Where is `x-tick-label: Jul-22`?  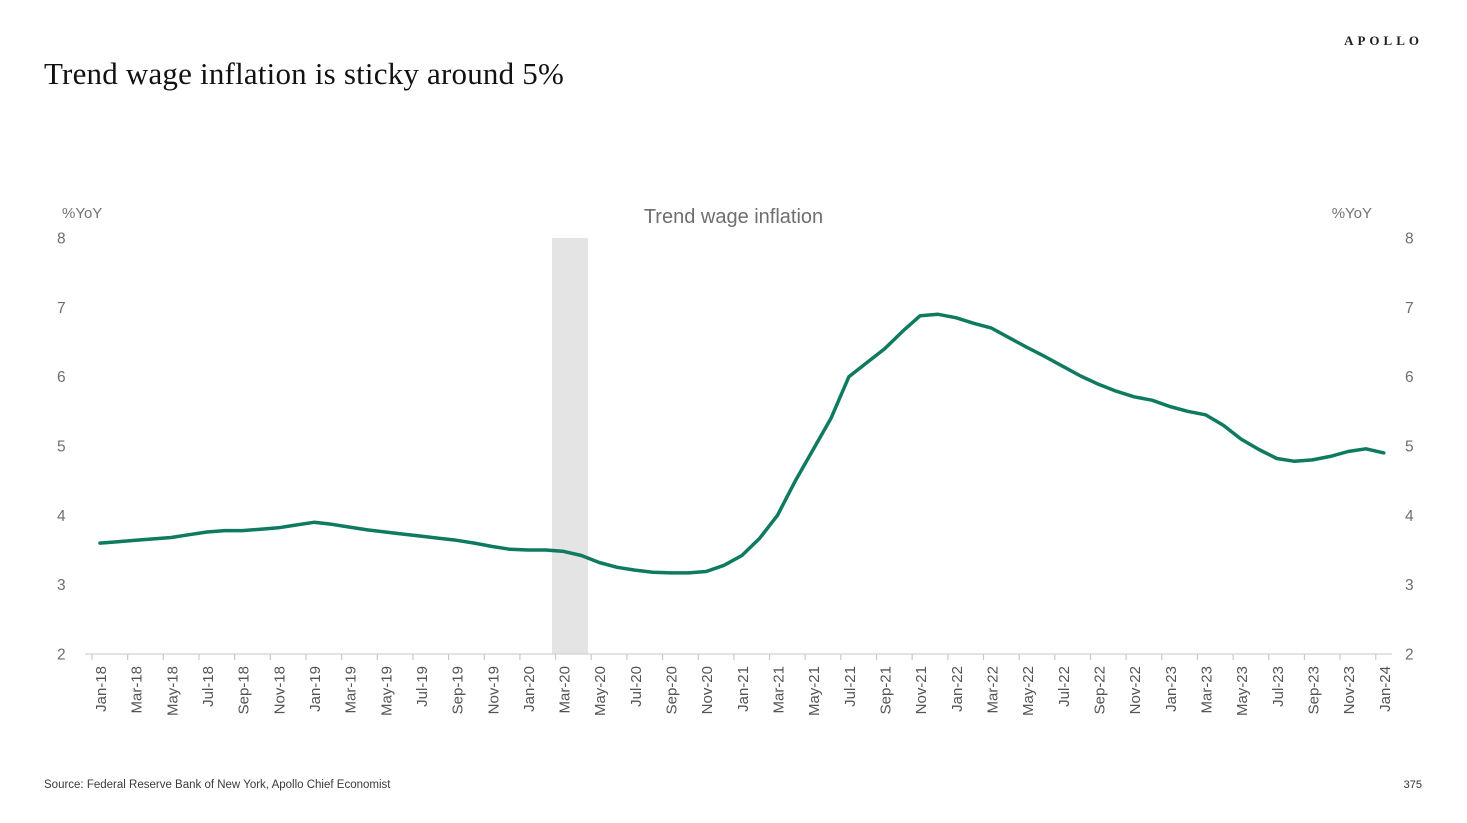
x-tick-label: Jul-22 is located at coordinates (1064, 686).